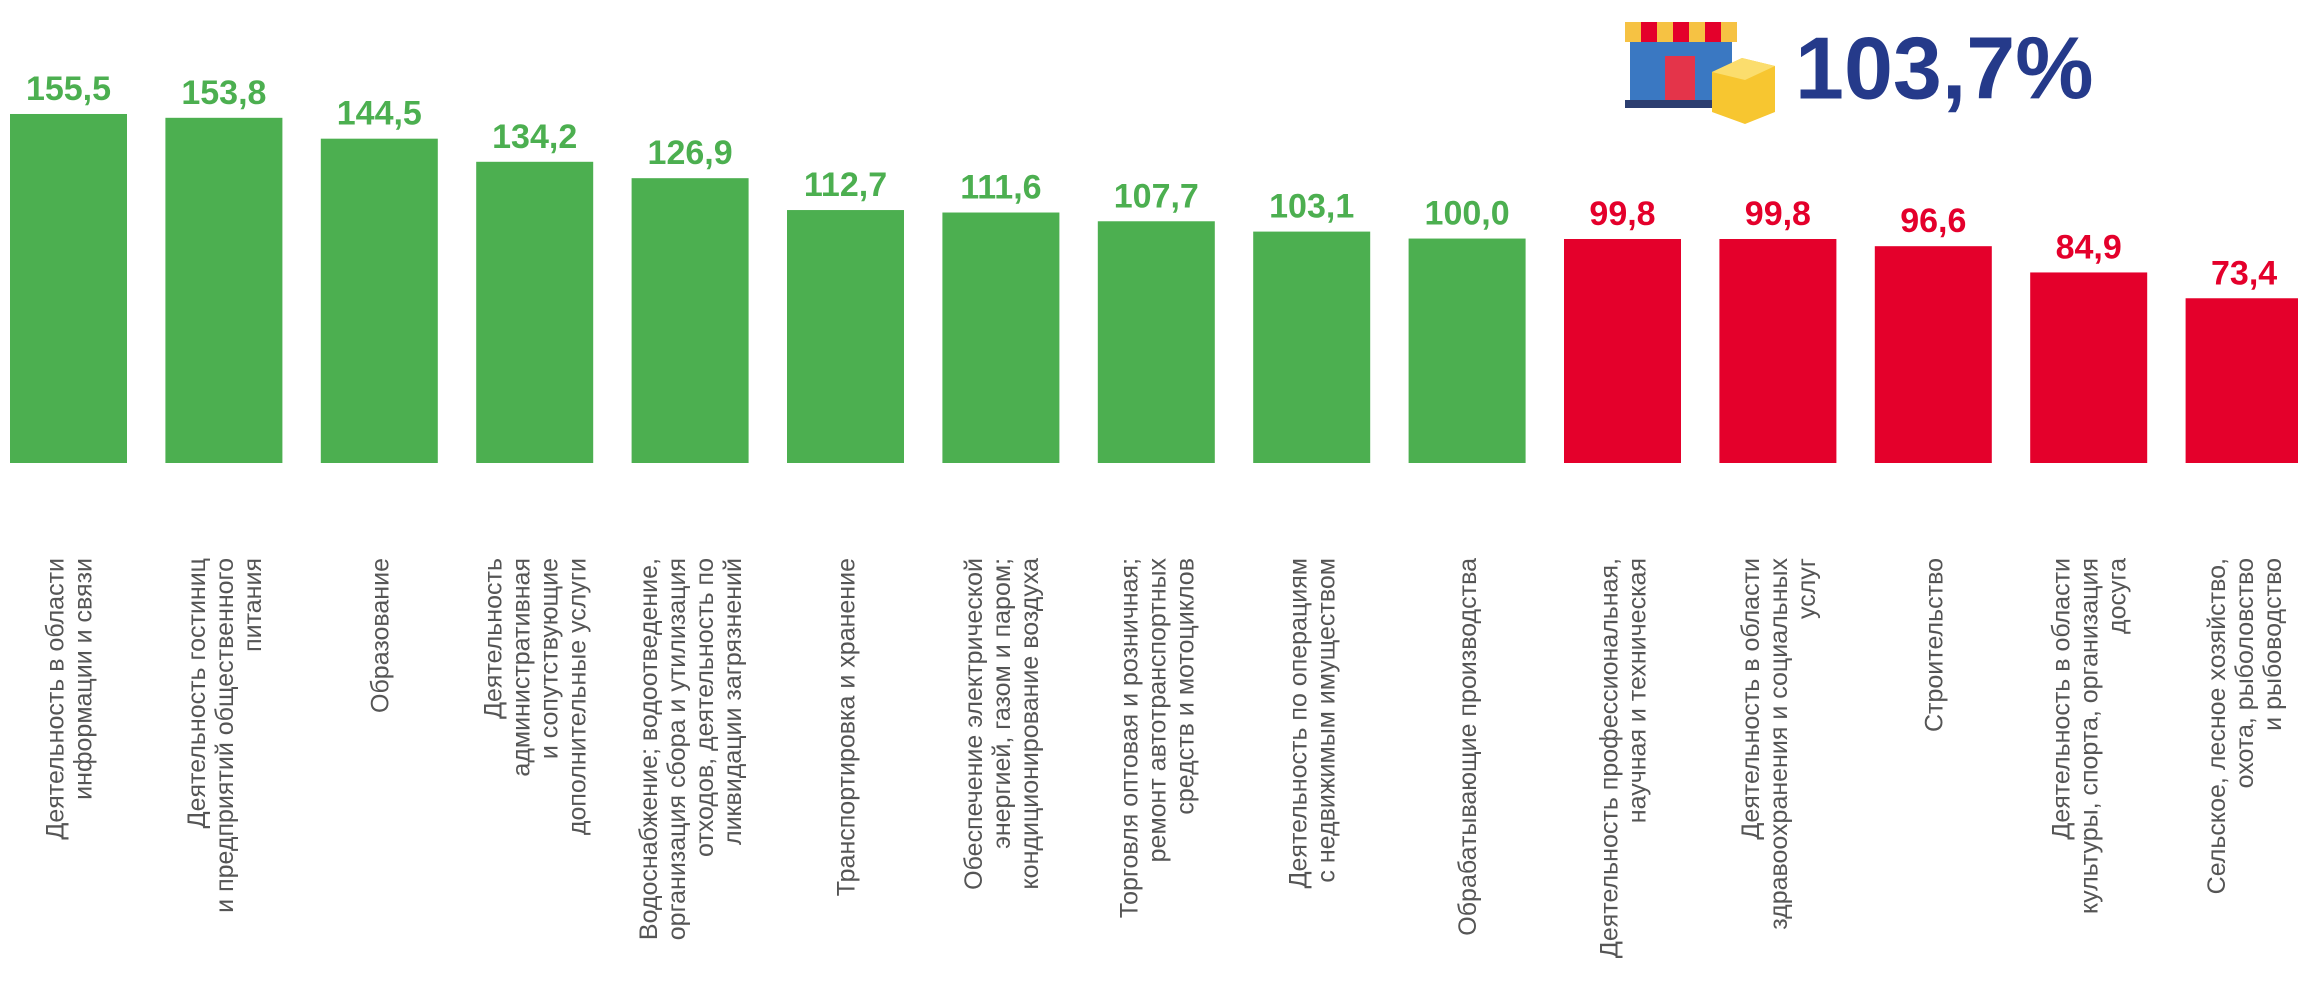 The width and height of the screenshot is (2298, 1001). What do you see at coordinates (578, 696) in the screenshot?
I see `category-label: дополнительные услуги` at bounding box center [578, 696].